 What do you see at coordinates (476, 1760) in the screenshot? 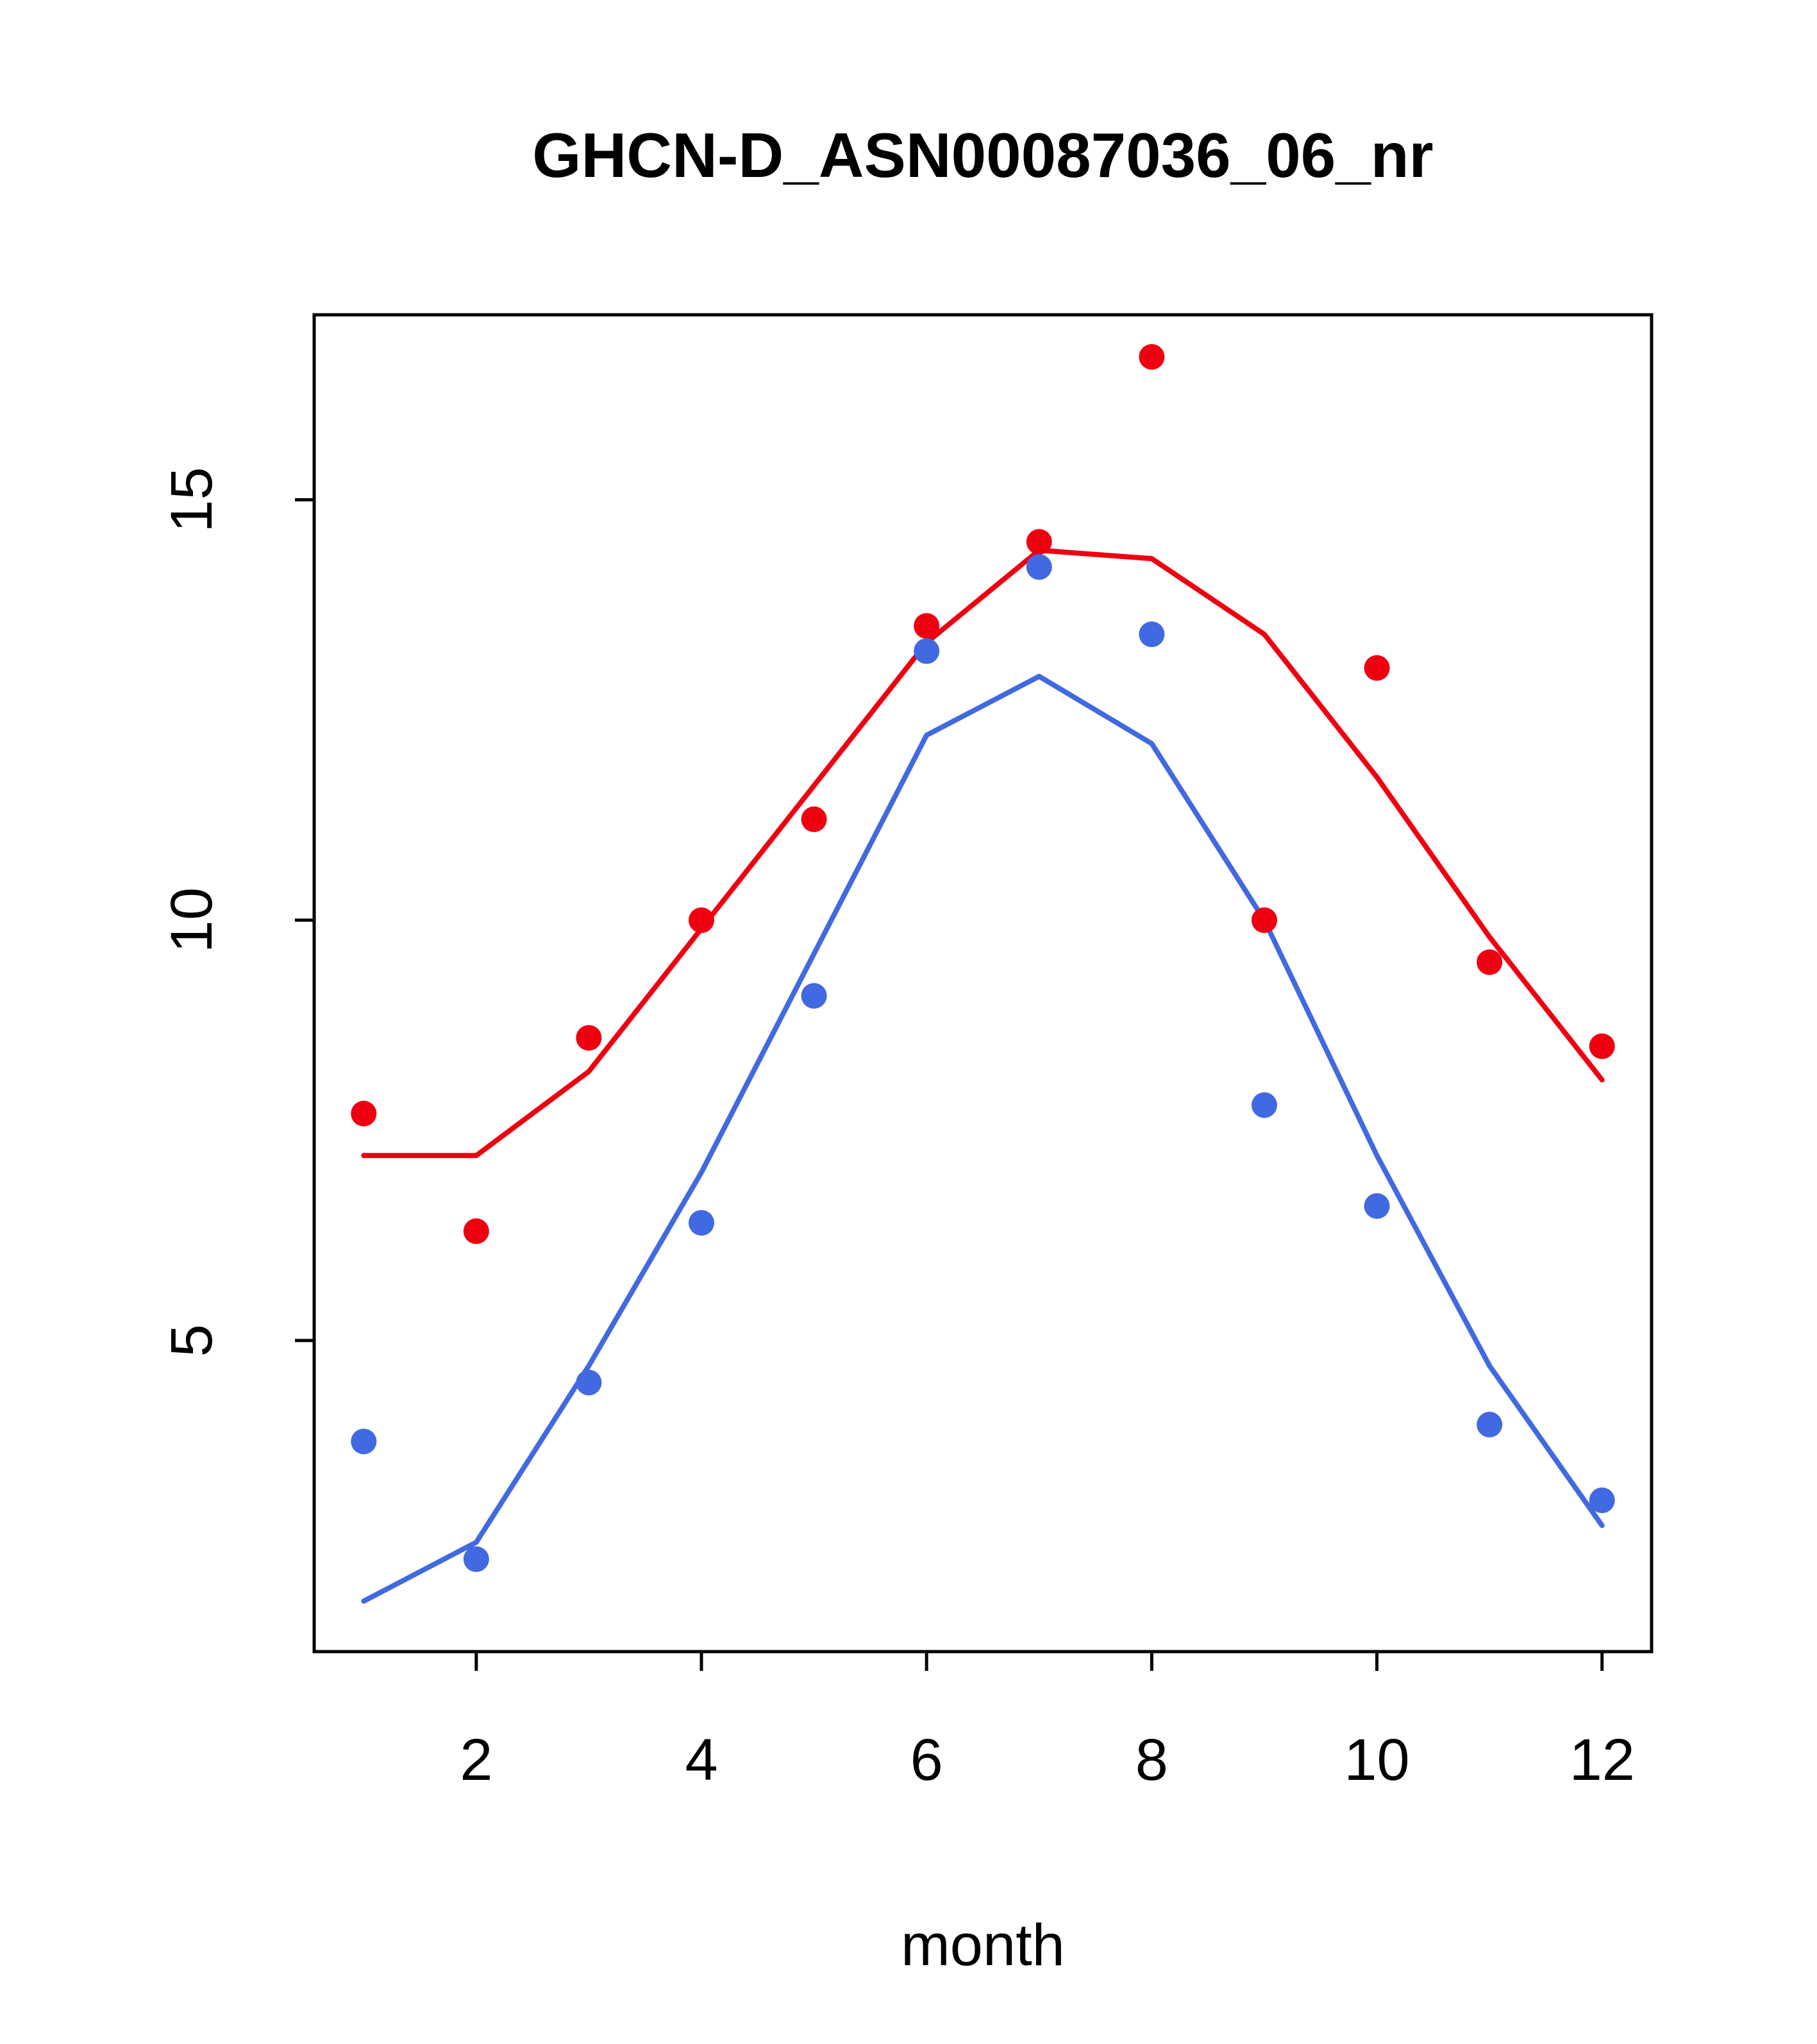
I see `x-tick-label: 2` at bounding box center [476, 1760].